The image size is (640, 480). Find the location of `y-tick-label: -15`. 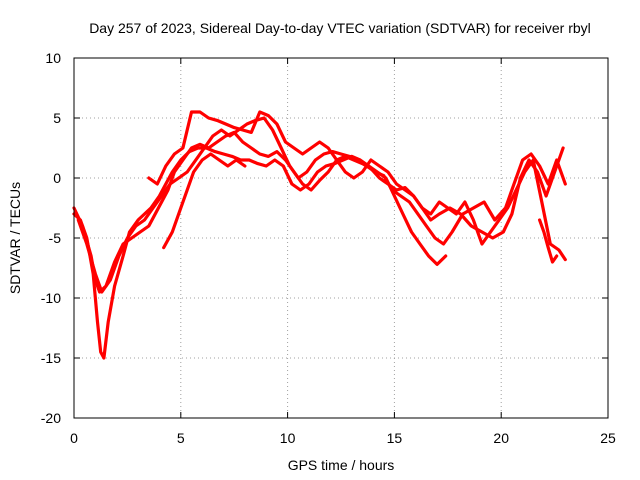

y-tick-label: -15 is located at coordinates (51, 358).